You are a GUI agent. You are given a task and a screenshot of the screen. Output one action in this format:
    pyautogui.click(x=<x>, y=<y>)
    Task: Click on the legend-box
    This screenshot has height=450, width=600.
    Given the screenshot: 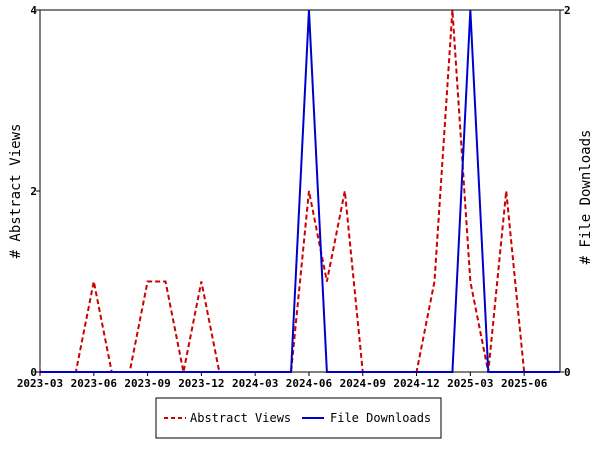 What is the action you would take?
    pyautogui.click(x=298, y=418)
    